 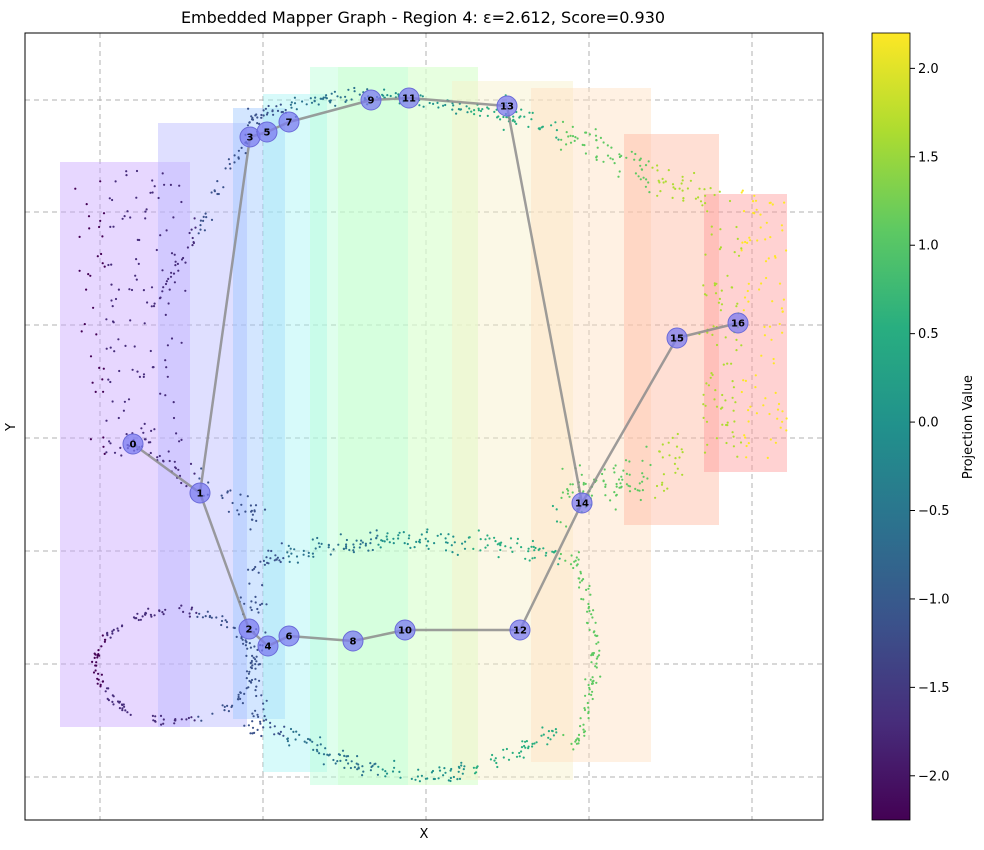 What do you see at coordinates (934, 599) in the screenshot?
I see `colorbar-tick-label-6: −1.0` at bounding box center [934, 599].